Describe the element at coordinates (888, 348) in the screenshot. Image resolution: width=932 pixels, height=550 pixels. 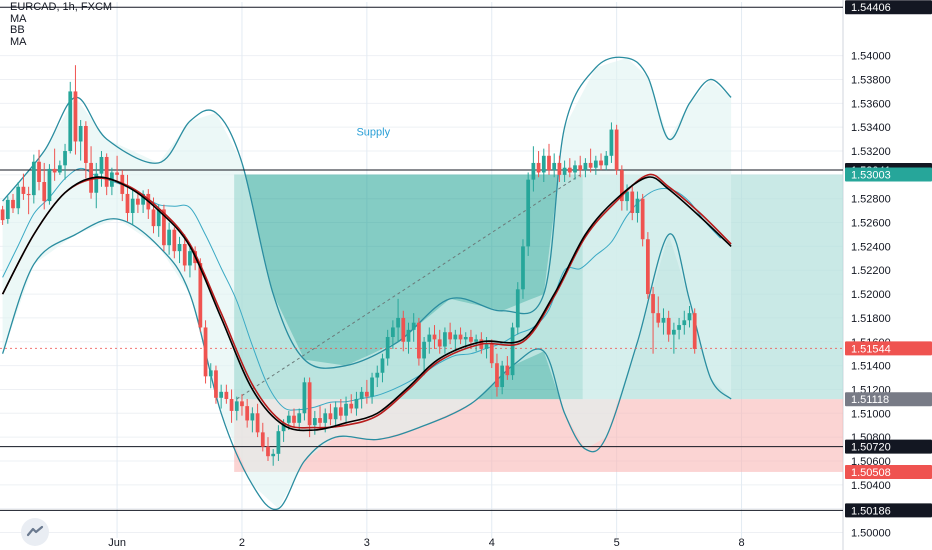
I see `price-label-red: 1.51544` at that location.